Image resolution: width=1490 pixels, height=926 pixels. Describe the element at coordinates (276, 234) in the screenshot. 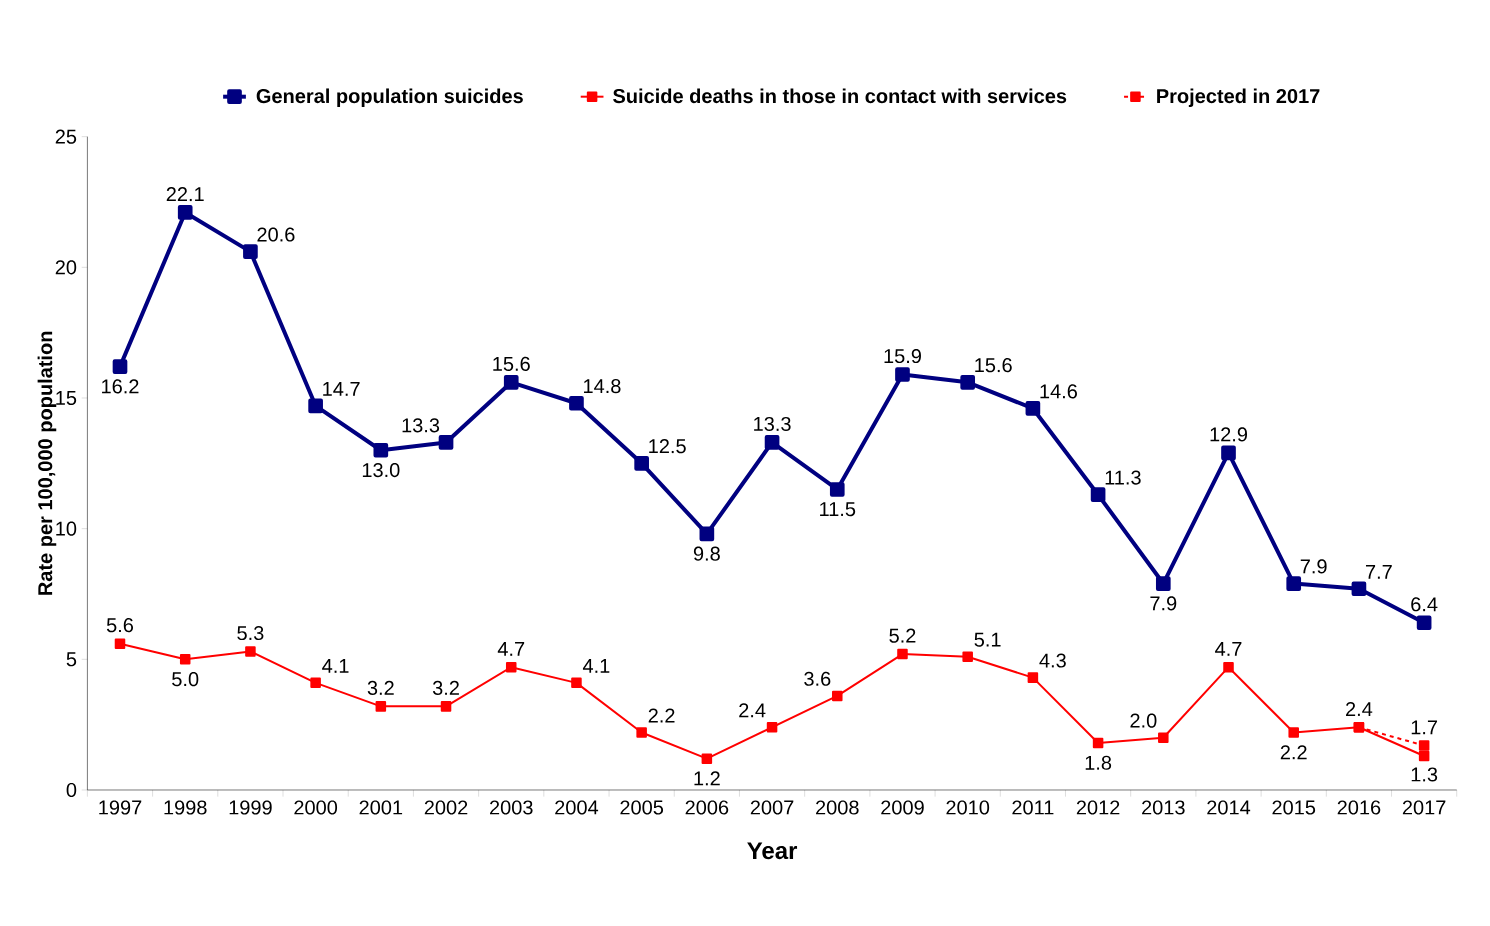

I see `data-label: 20.6` at that location.